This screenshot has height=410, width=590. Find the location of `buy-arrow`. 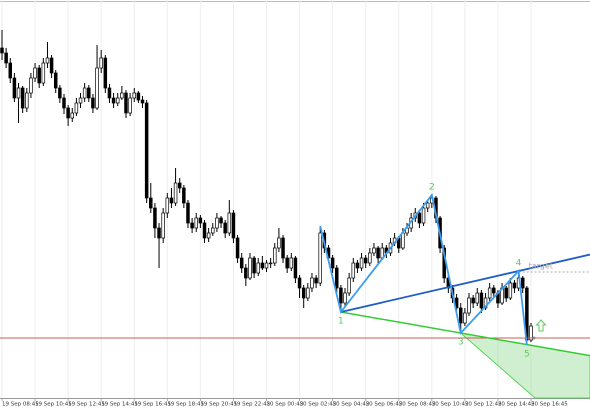

buy-arrow is located at coordinates (541, 325).